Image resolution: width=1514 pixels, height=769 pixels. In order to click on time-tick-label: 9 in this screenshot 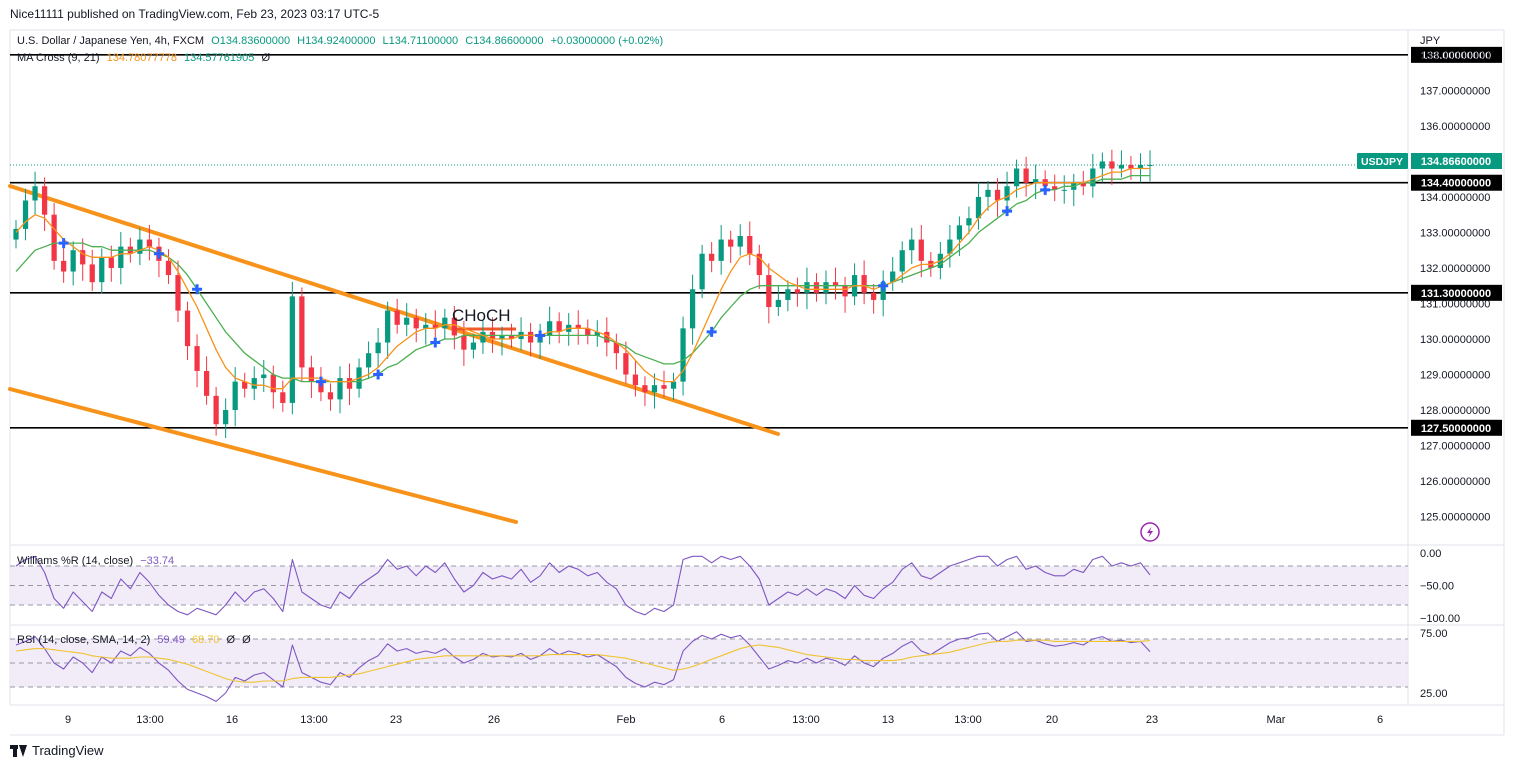, I will do `click(68, 720)`.